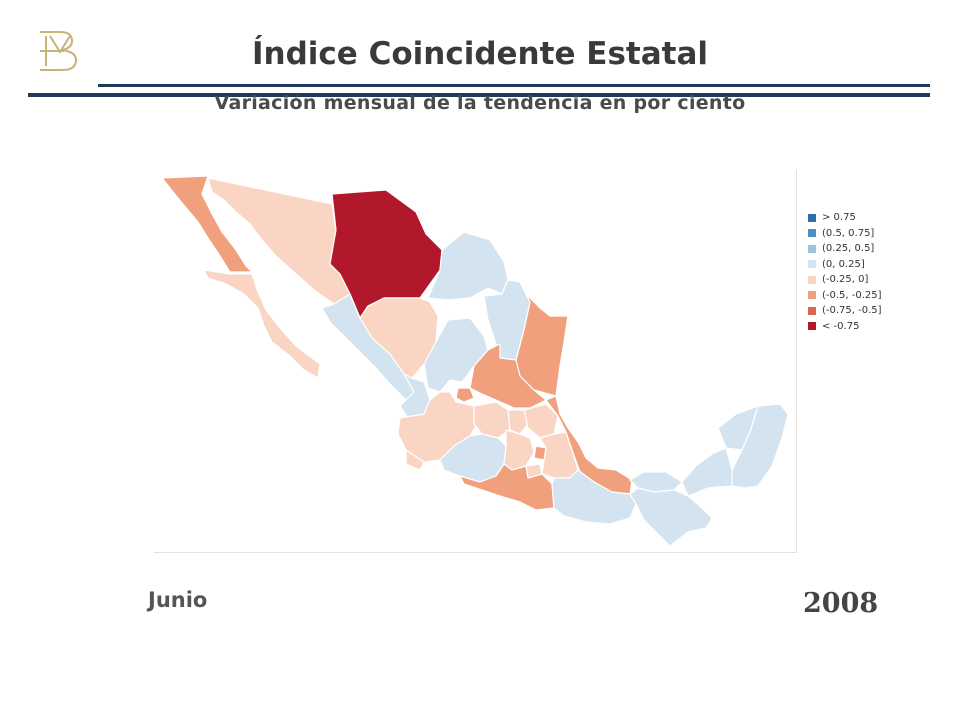  Describe the element at coordinates (493, 420) in the screenshot. I see `state-guanajuato` at that location.